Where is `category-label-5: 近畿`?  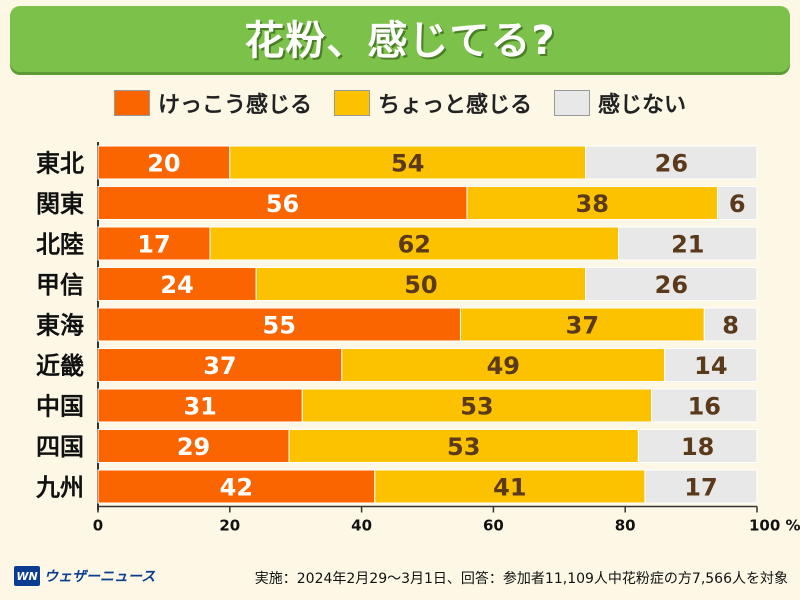 category-label-5: 近畿 is located at coordinates (60, 366).